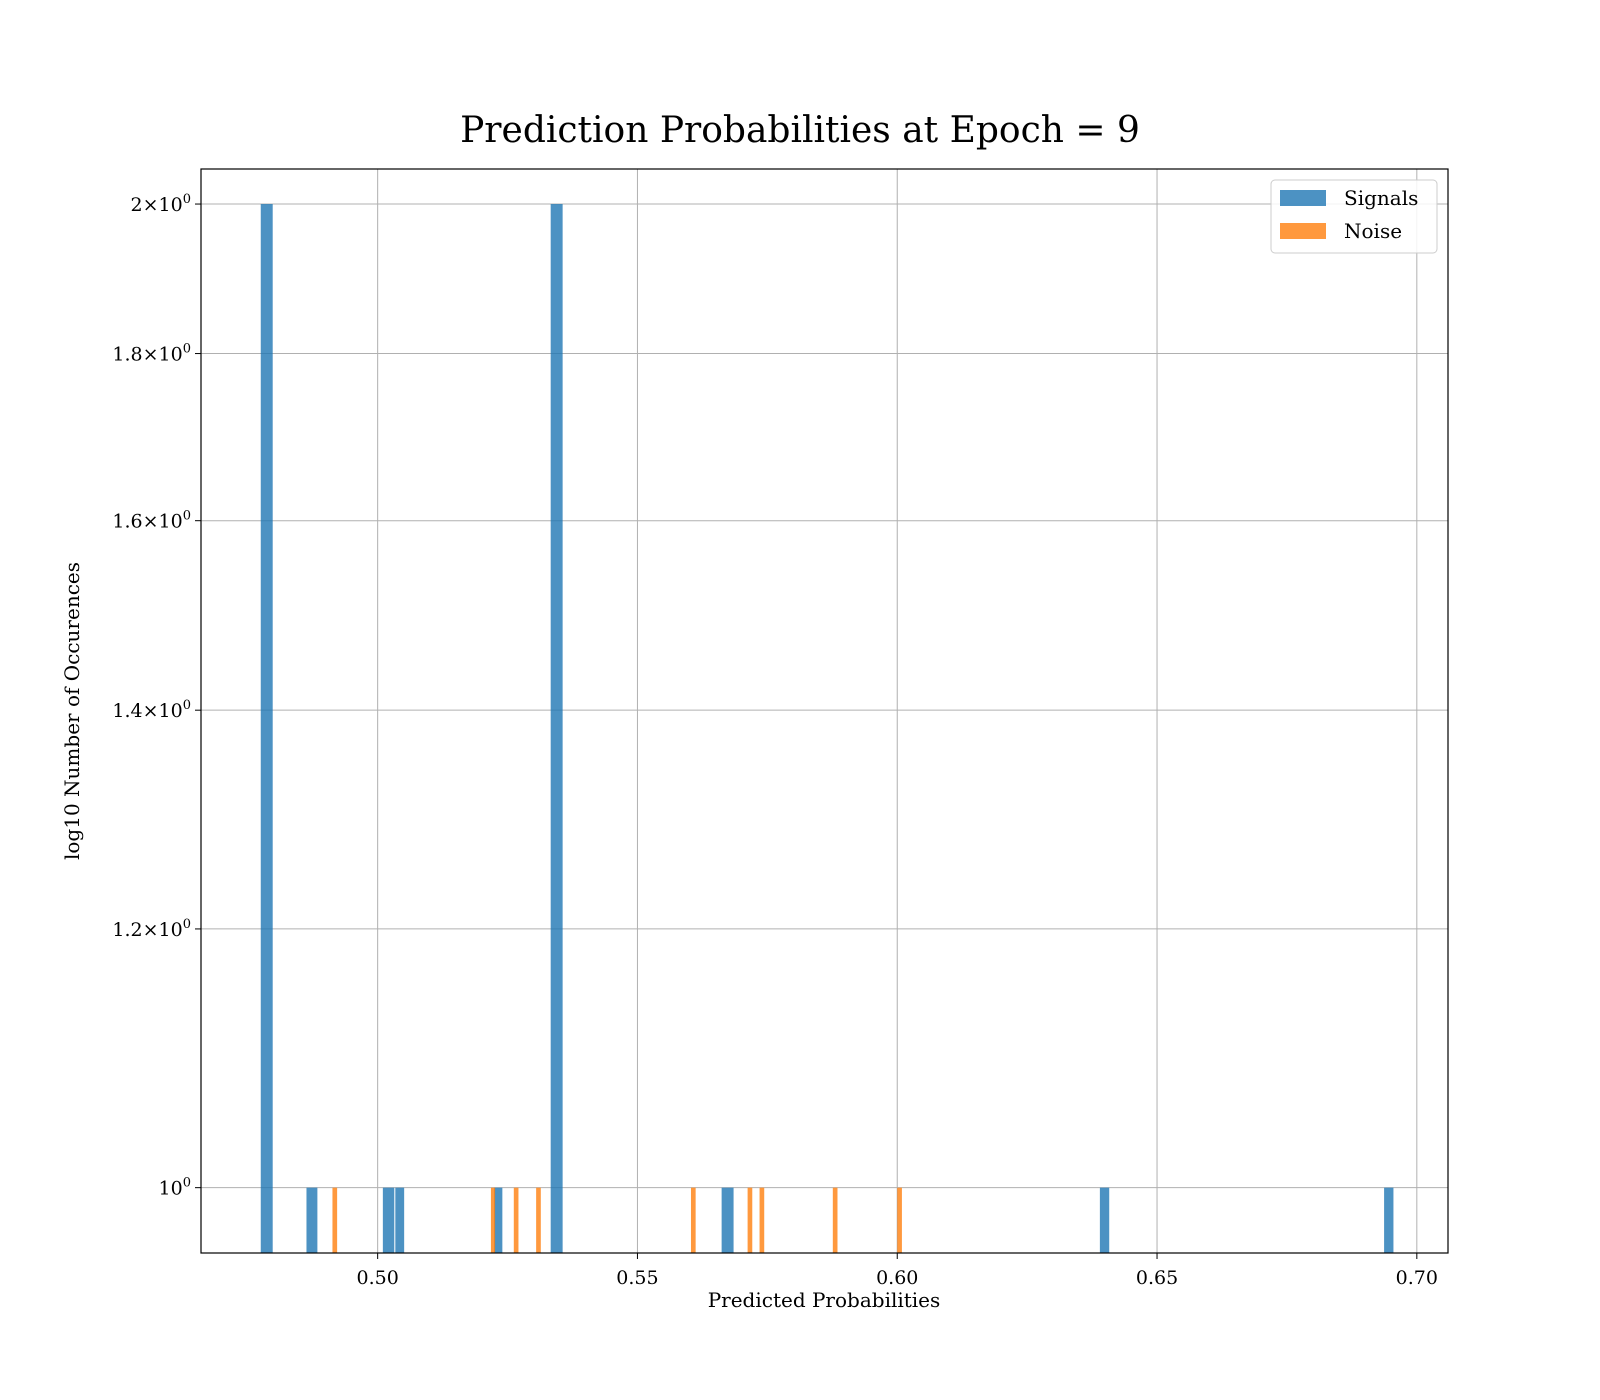 The image size is (1600, 1400). What do you see at coordinates (824, 1300) in the screenshot?
I see `x-axis-label: Predicted Probabilities` at bounding box center [824, 1300].